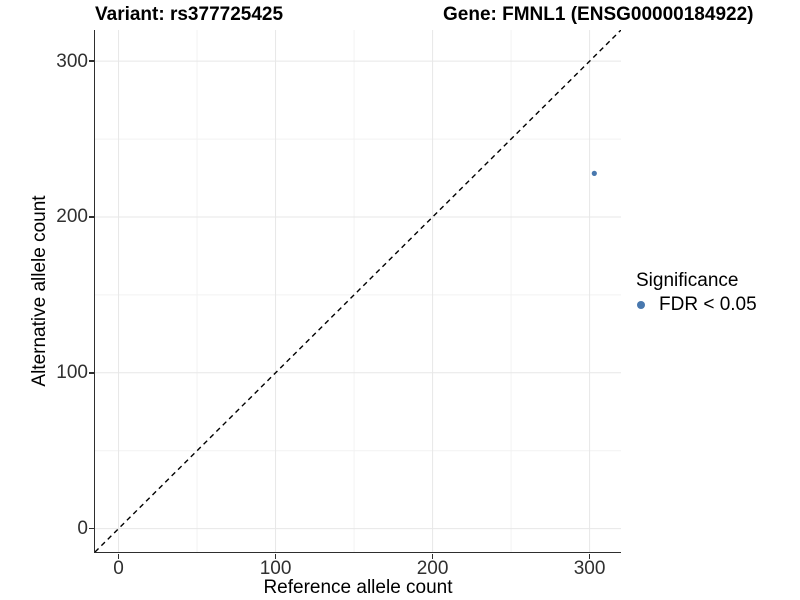  I want to click on x-axis-title: Reference allele count, so click(358, 587).